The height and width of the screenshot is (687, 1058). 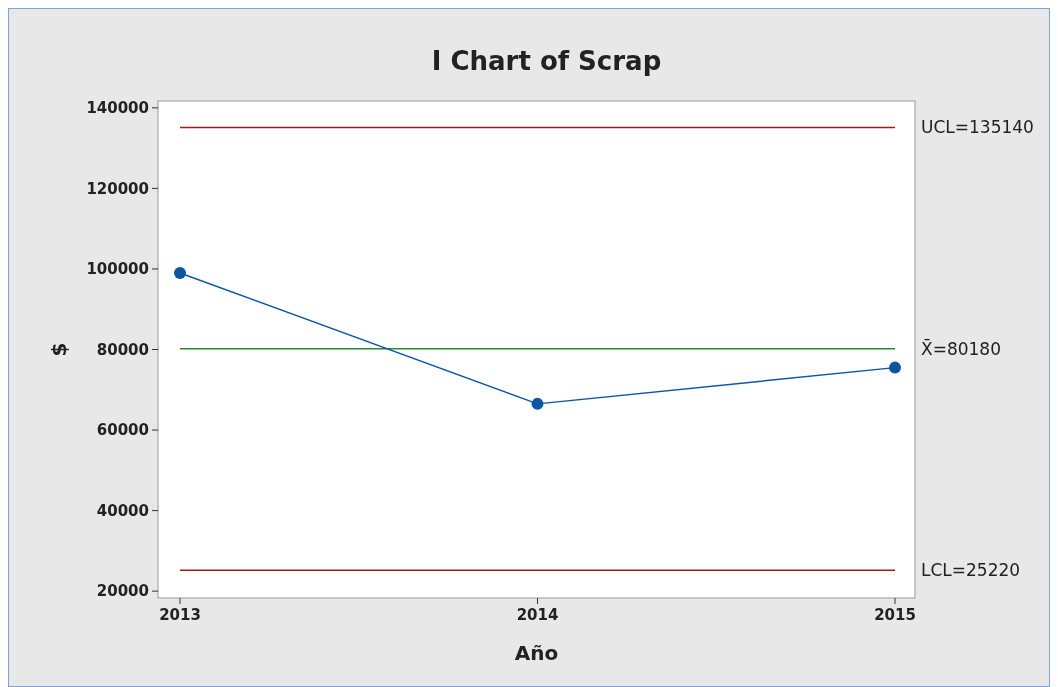 What do you see at coordinates (122, 591) in the screenshot?
I see `y-tick-label: 20000` at bounding box center [122, 591].